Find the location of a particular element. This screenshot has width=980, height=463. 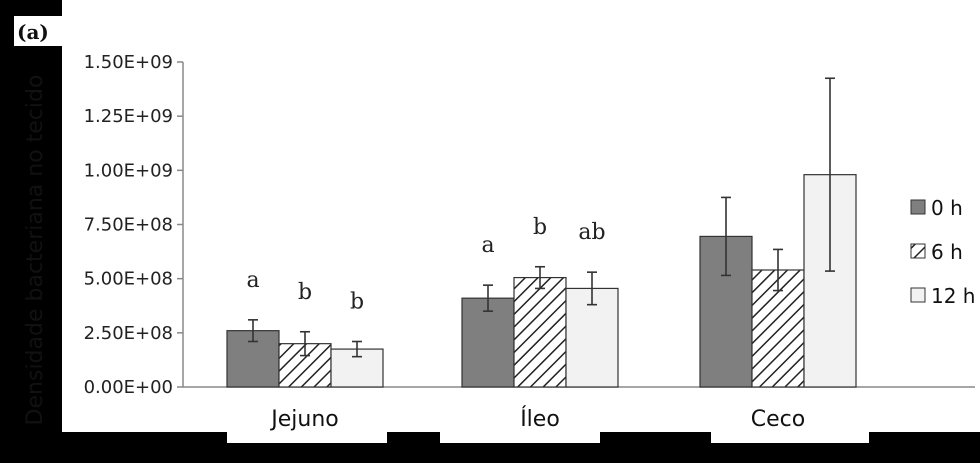

y-tick-label: 2.50E+08 is located at coordinates (128, 333).